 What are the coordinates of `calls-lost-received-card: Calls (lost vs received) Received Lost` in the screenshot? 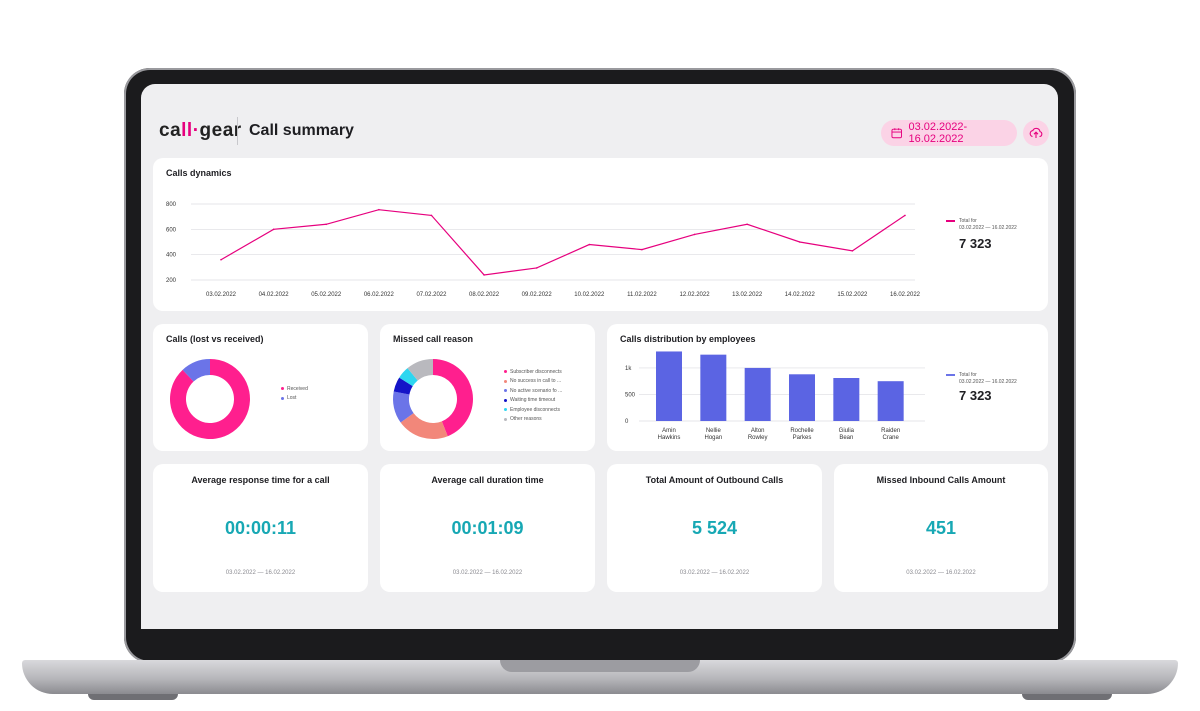 It's located at (260, 387).